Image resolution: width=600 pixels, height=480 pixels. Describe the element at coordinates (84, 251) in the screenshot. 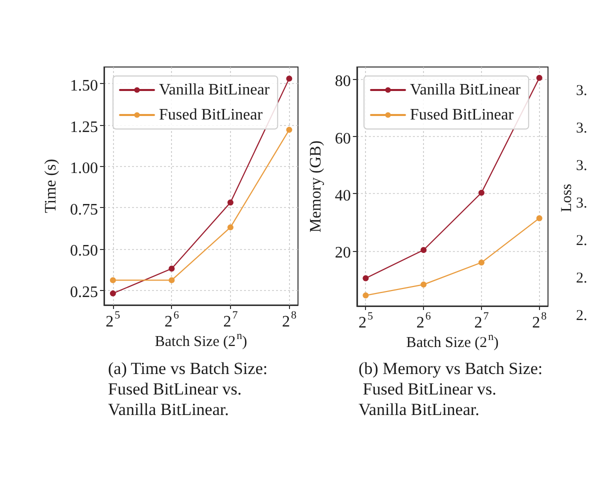

I see `y-tick-label: 0.50` at that location.